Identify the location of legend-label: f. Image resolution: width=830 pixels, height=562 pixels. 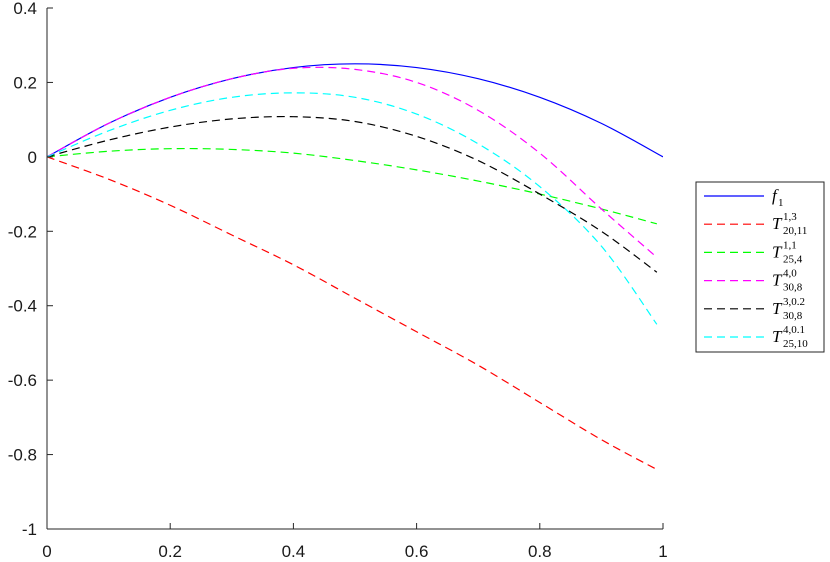
(775, 195).